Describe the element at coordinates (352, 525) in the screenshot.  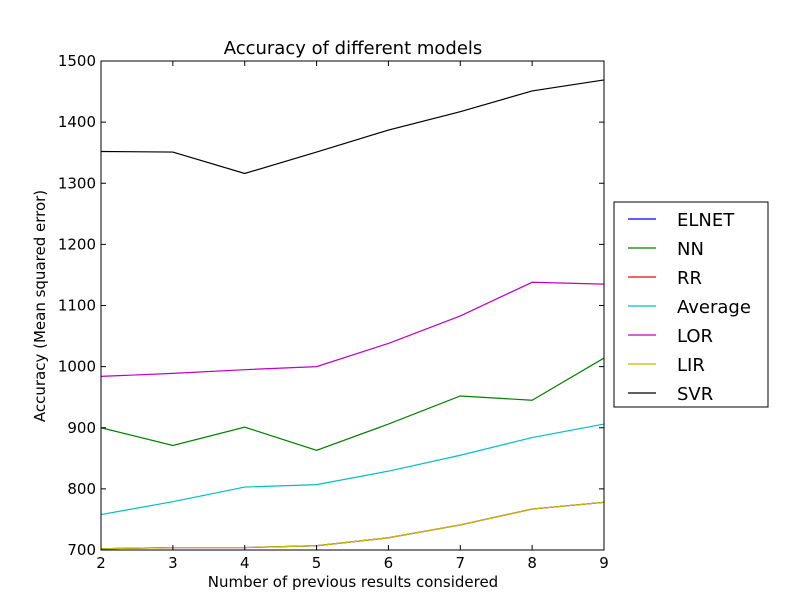
I see `series-line-lir` at that location.